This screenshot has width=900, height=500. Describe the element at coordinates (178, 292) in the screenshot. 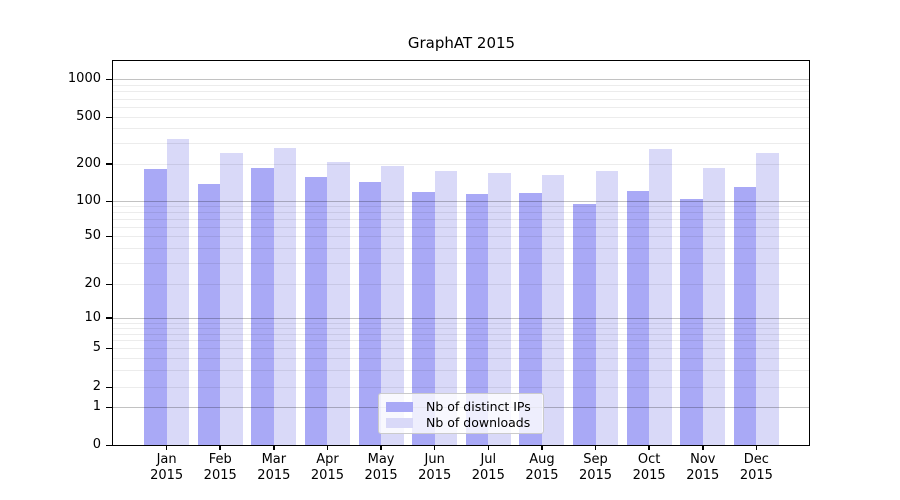

I see `bar-nb-of-downloads-jan-2015` at that location.